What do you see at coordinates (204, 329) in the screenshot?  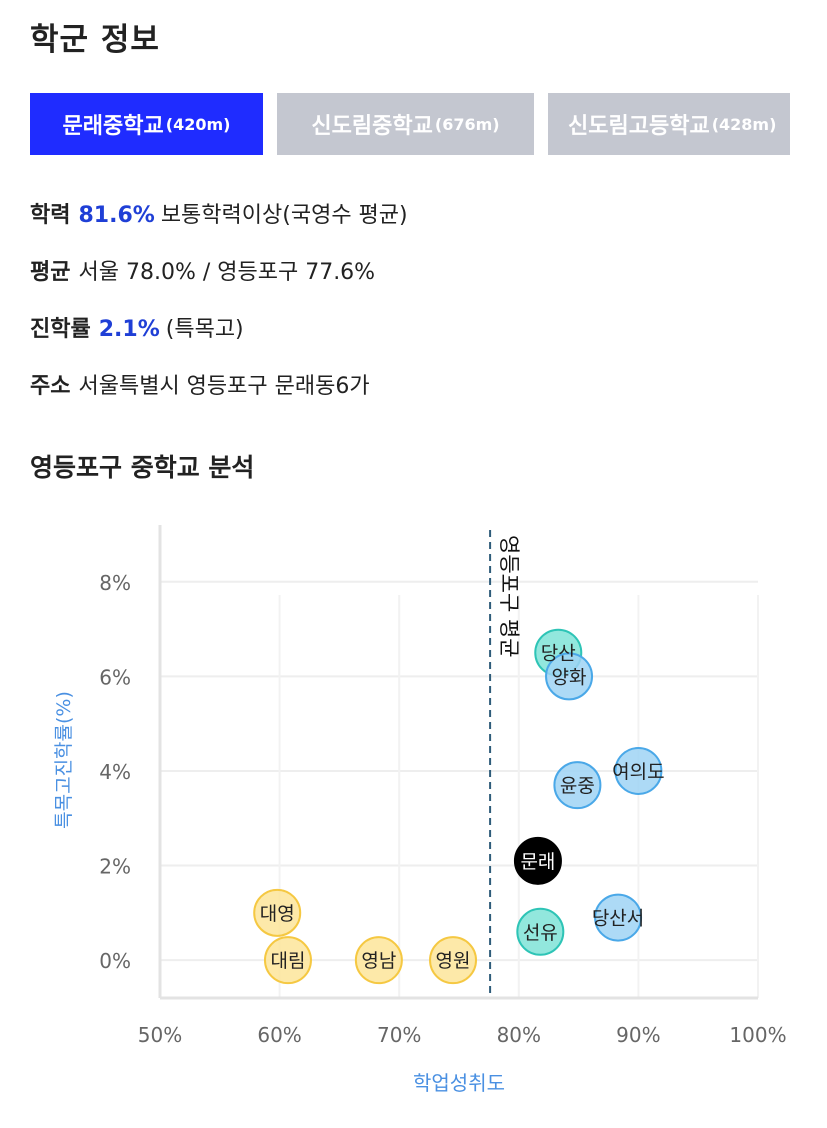 I see `info-text: (특목고)` at bounding box center [204, 329].